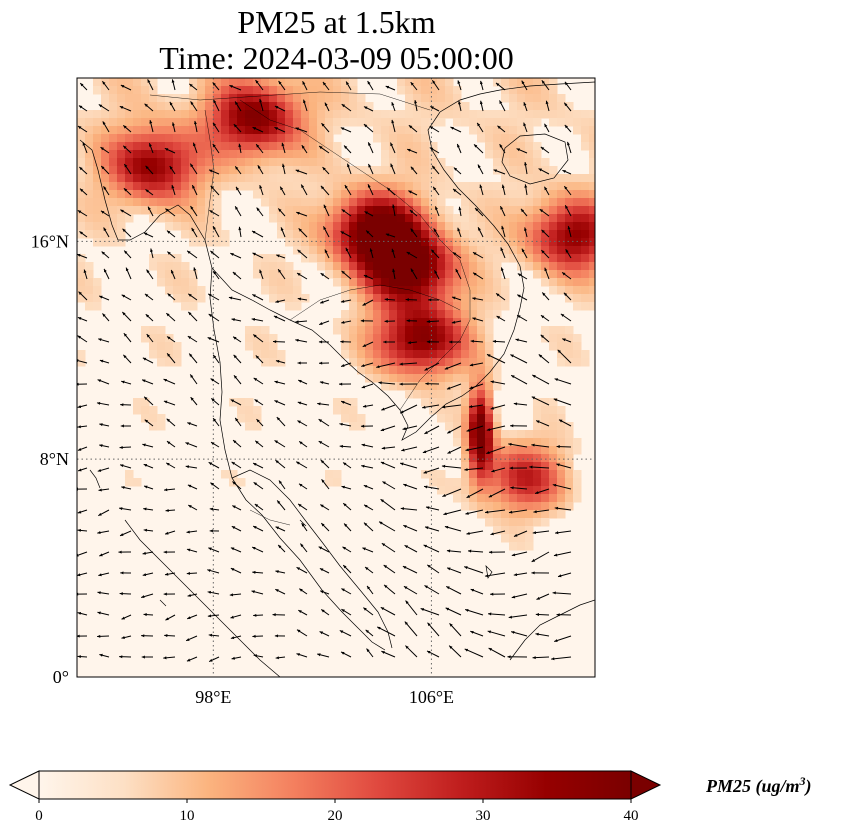 The image size is (843, 836). Describe the element at coordinates (290, 101) in the screenshot. I see `border-china` at that location.